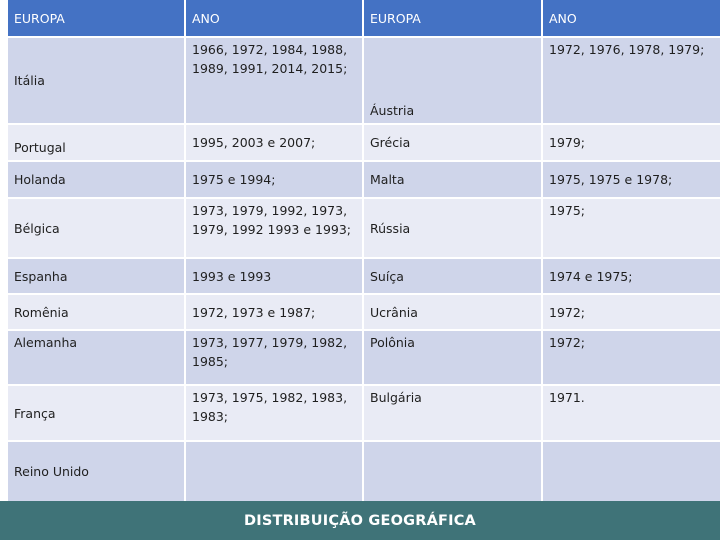  Describe the element at coordinates (452, 179) in the screenshot. I see `country-cell: Malta` at that location.